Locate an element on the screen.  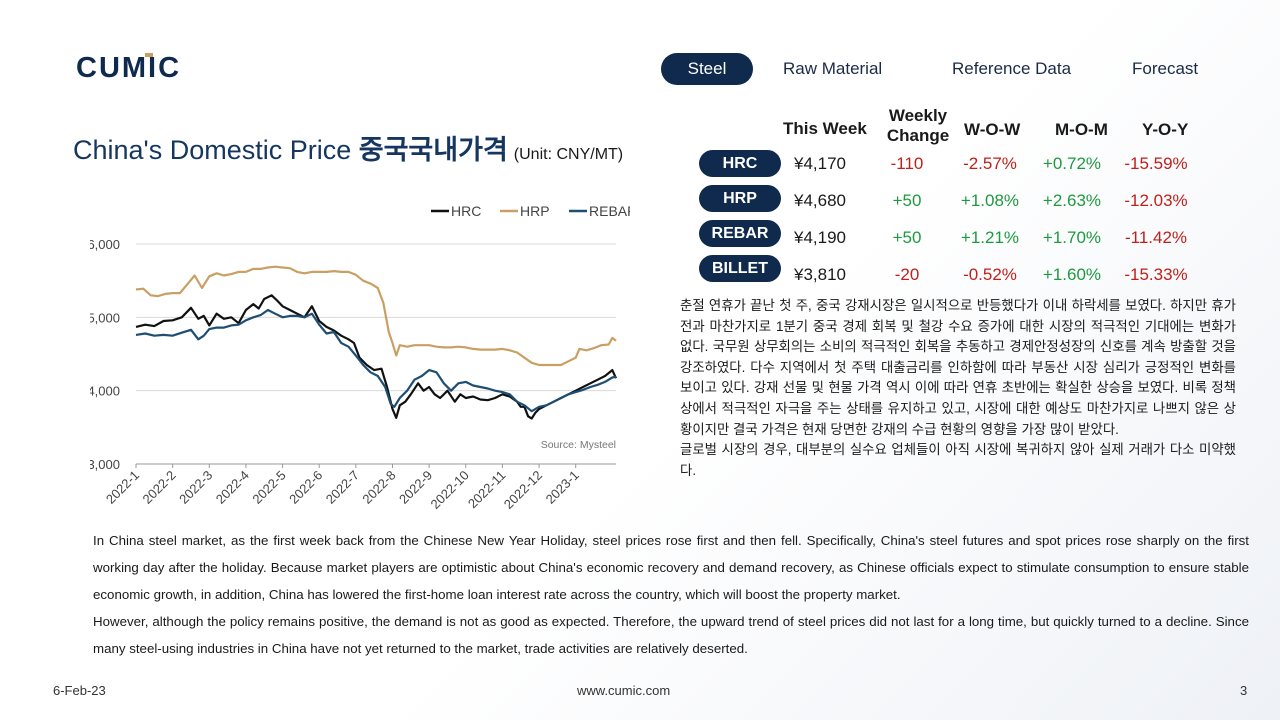
series-line-hrc is located at coordinates (376, 357).